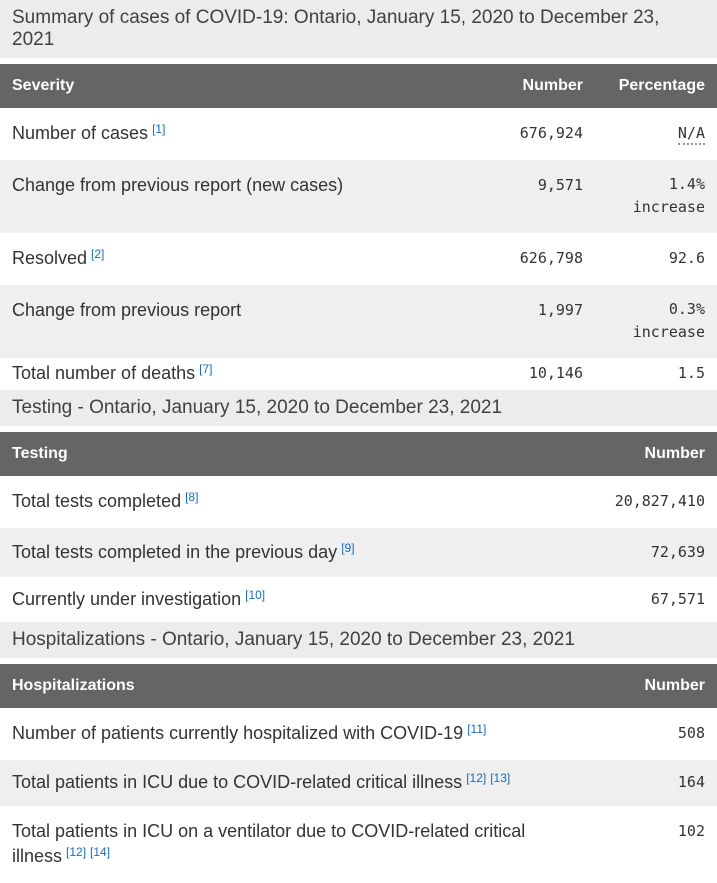 The height and width of the screenshot is (883, 717). Describe the element at coordinates (127, 310) in the screenshot. I see `row-label-text: Change from previous report` at that location.